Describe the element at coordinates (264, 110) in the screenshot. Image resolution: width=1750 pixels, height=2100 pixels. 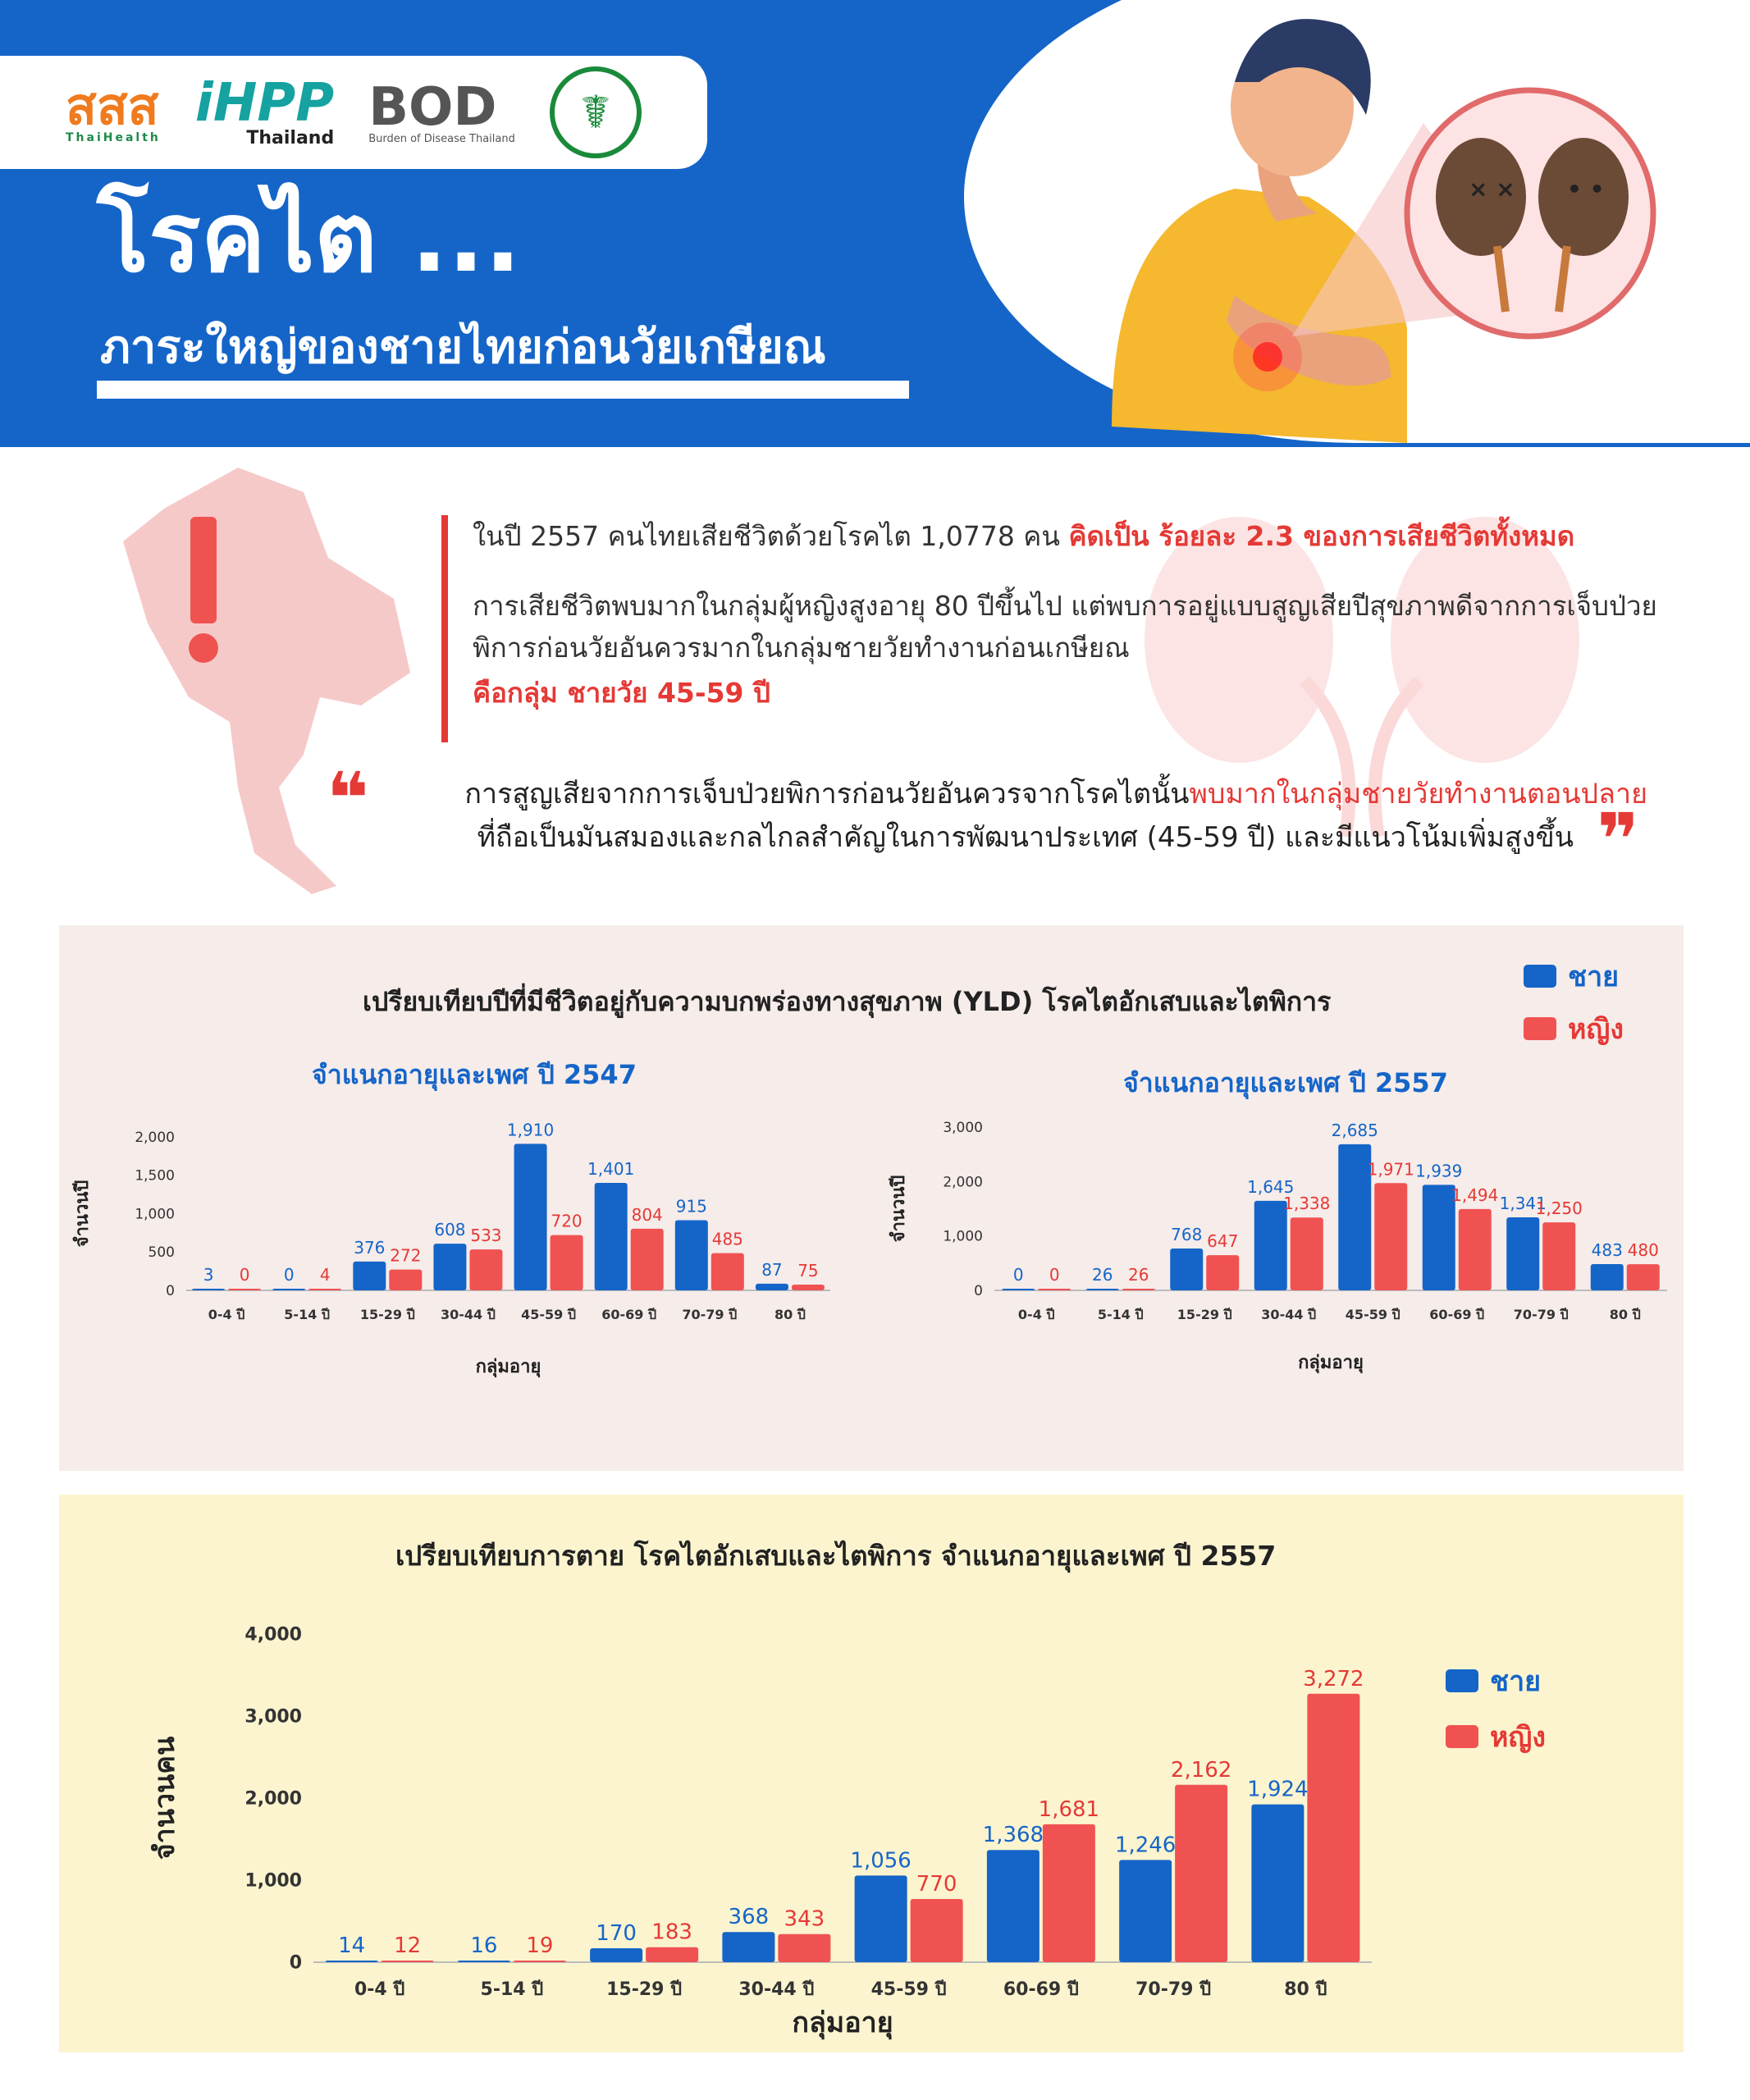
I see `ihpp-logo: iHPP Thailand` at that location.